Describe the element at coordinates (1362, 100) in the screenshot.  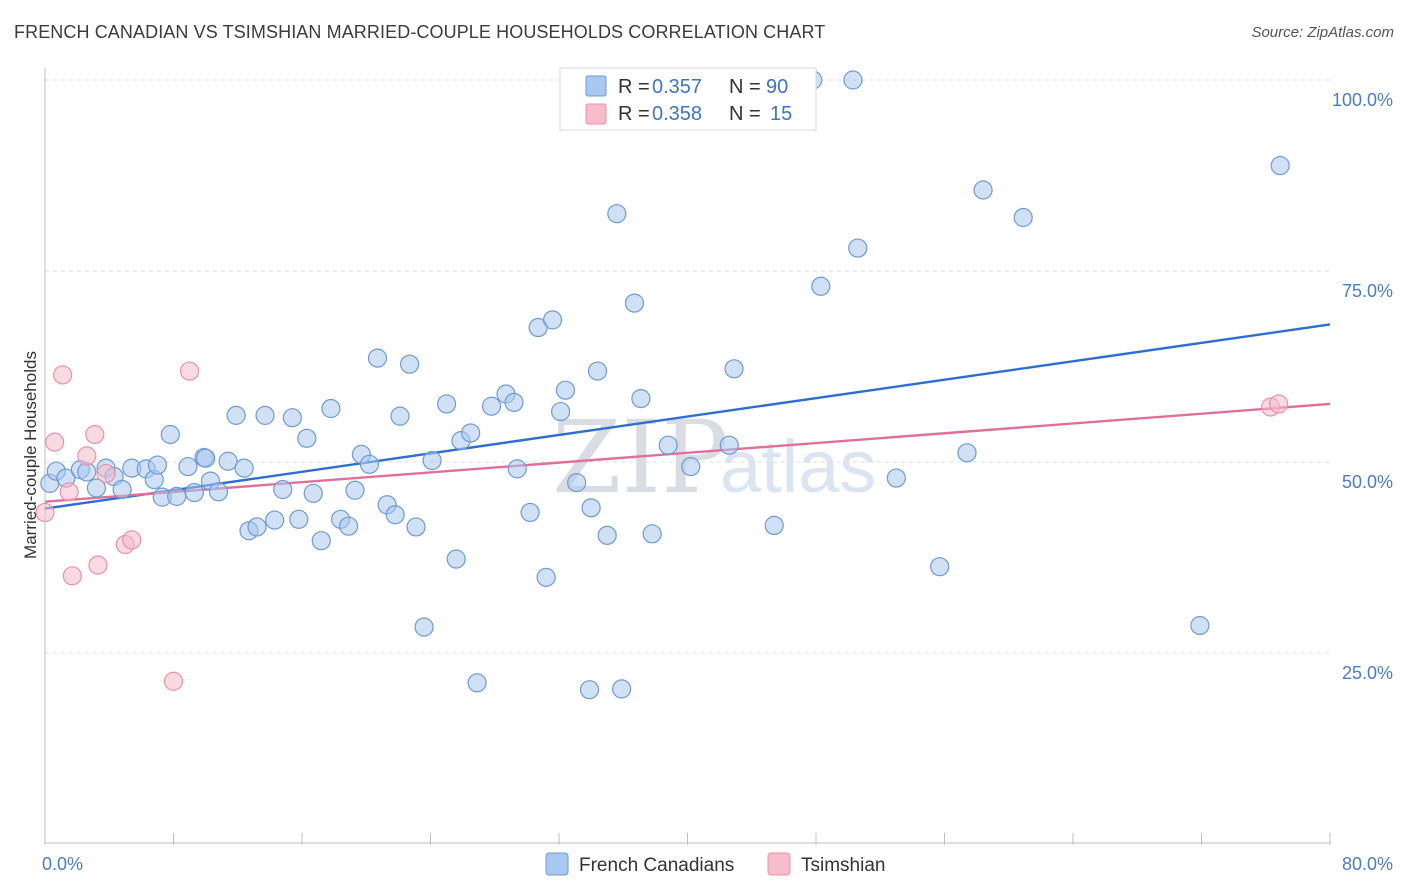
I see `y-tick-label-100: 100.0%` at that location.